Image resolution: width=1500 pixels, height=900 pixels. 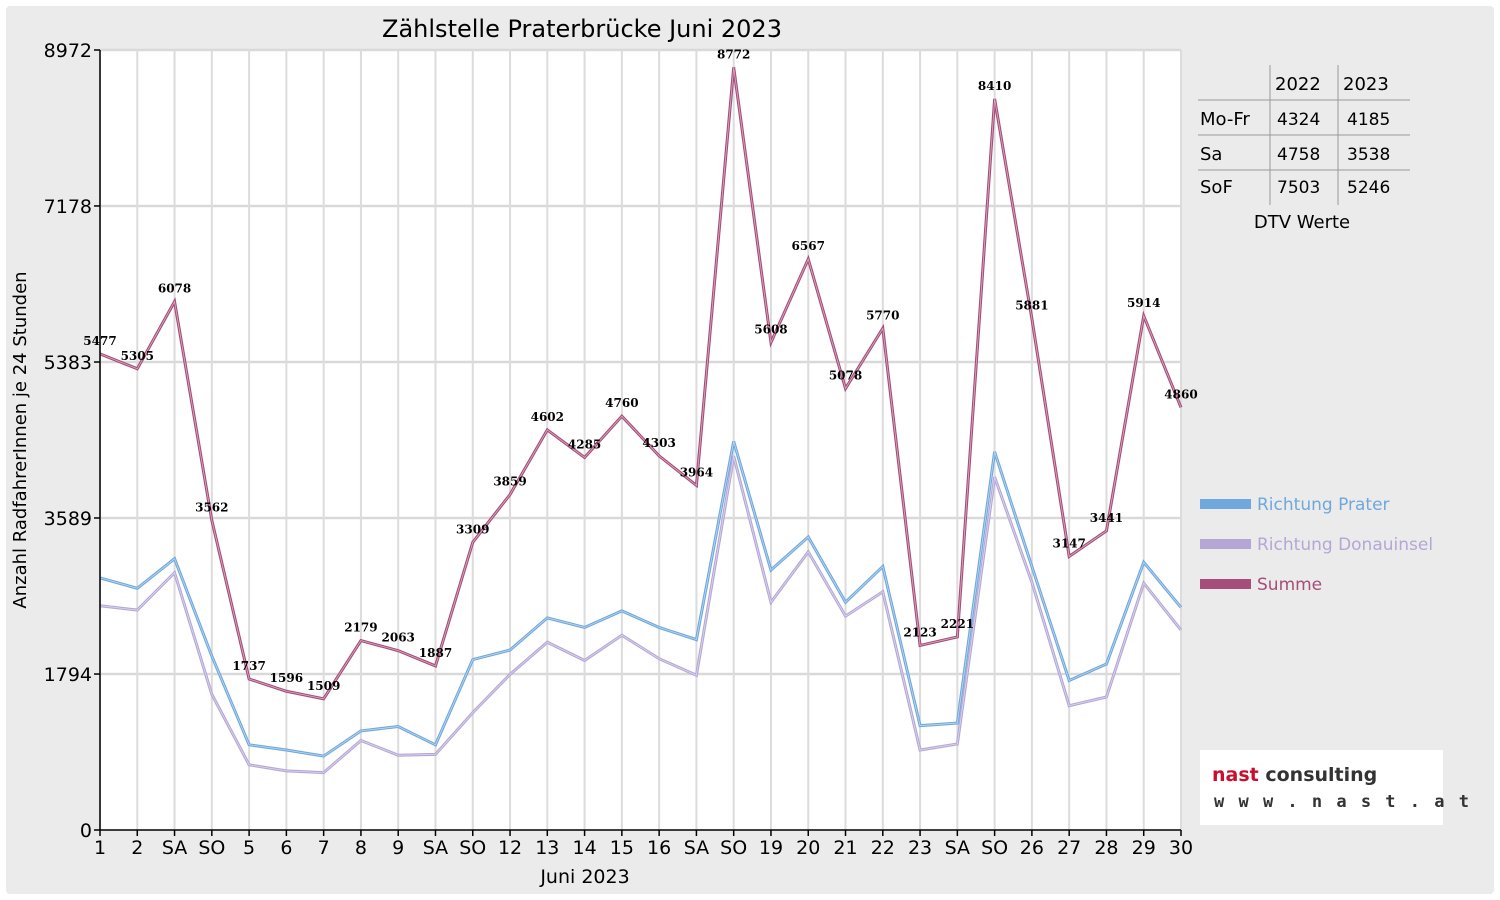 What do you see at coordinates (72, 441) in the screenshot?
I see `y-axis-ticks: 0 1794 3589 5383 7178 8972` at bounding box center [72, 441].